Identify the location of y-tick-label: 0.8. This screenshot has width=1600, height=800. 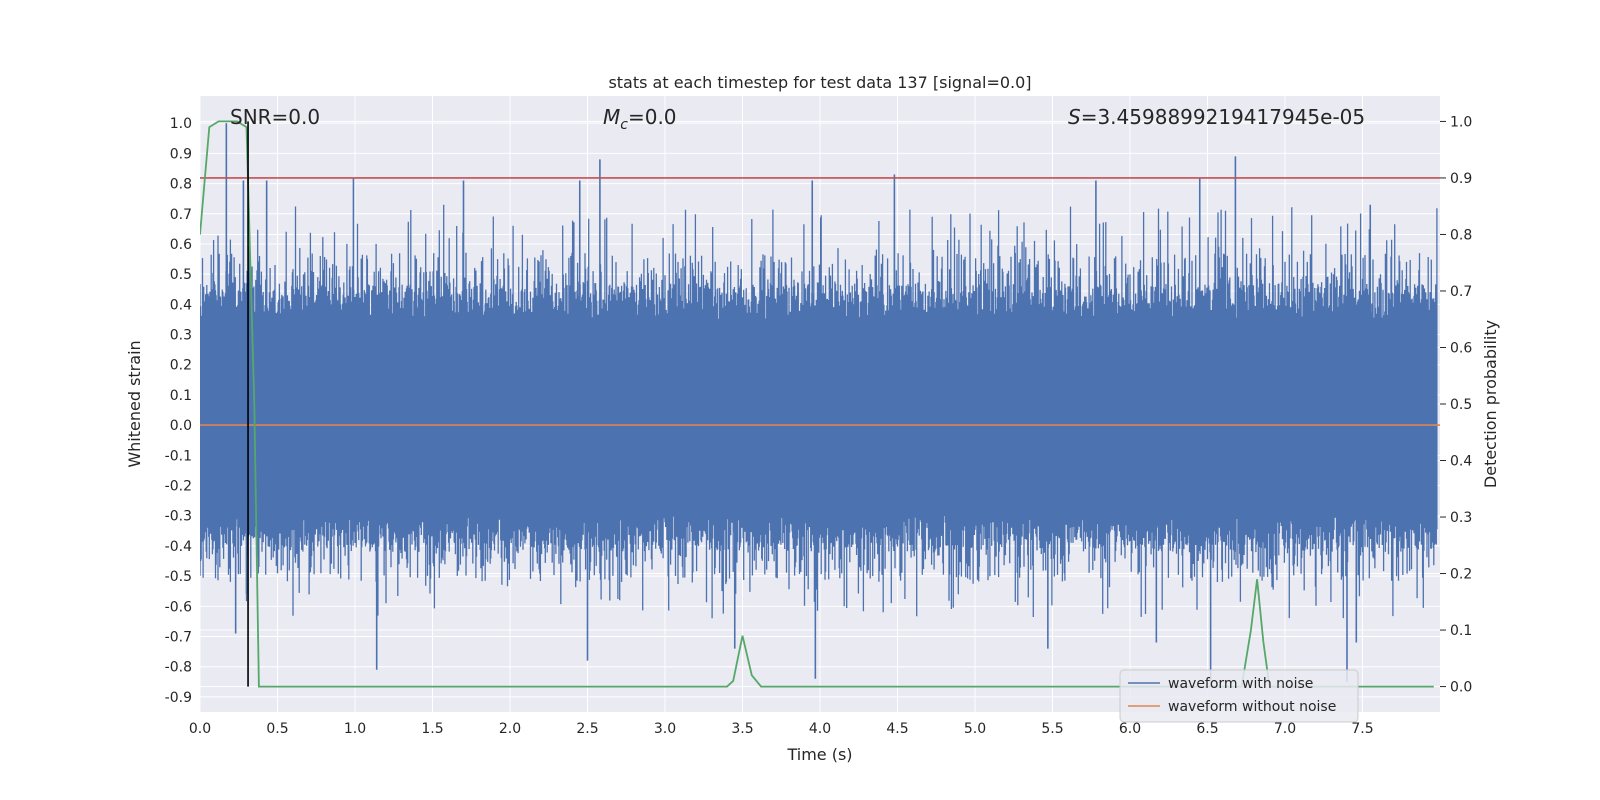
(181, 185).